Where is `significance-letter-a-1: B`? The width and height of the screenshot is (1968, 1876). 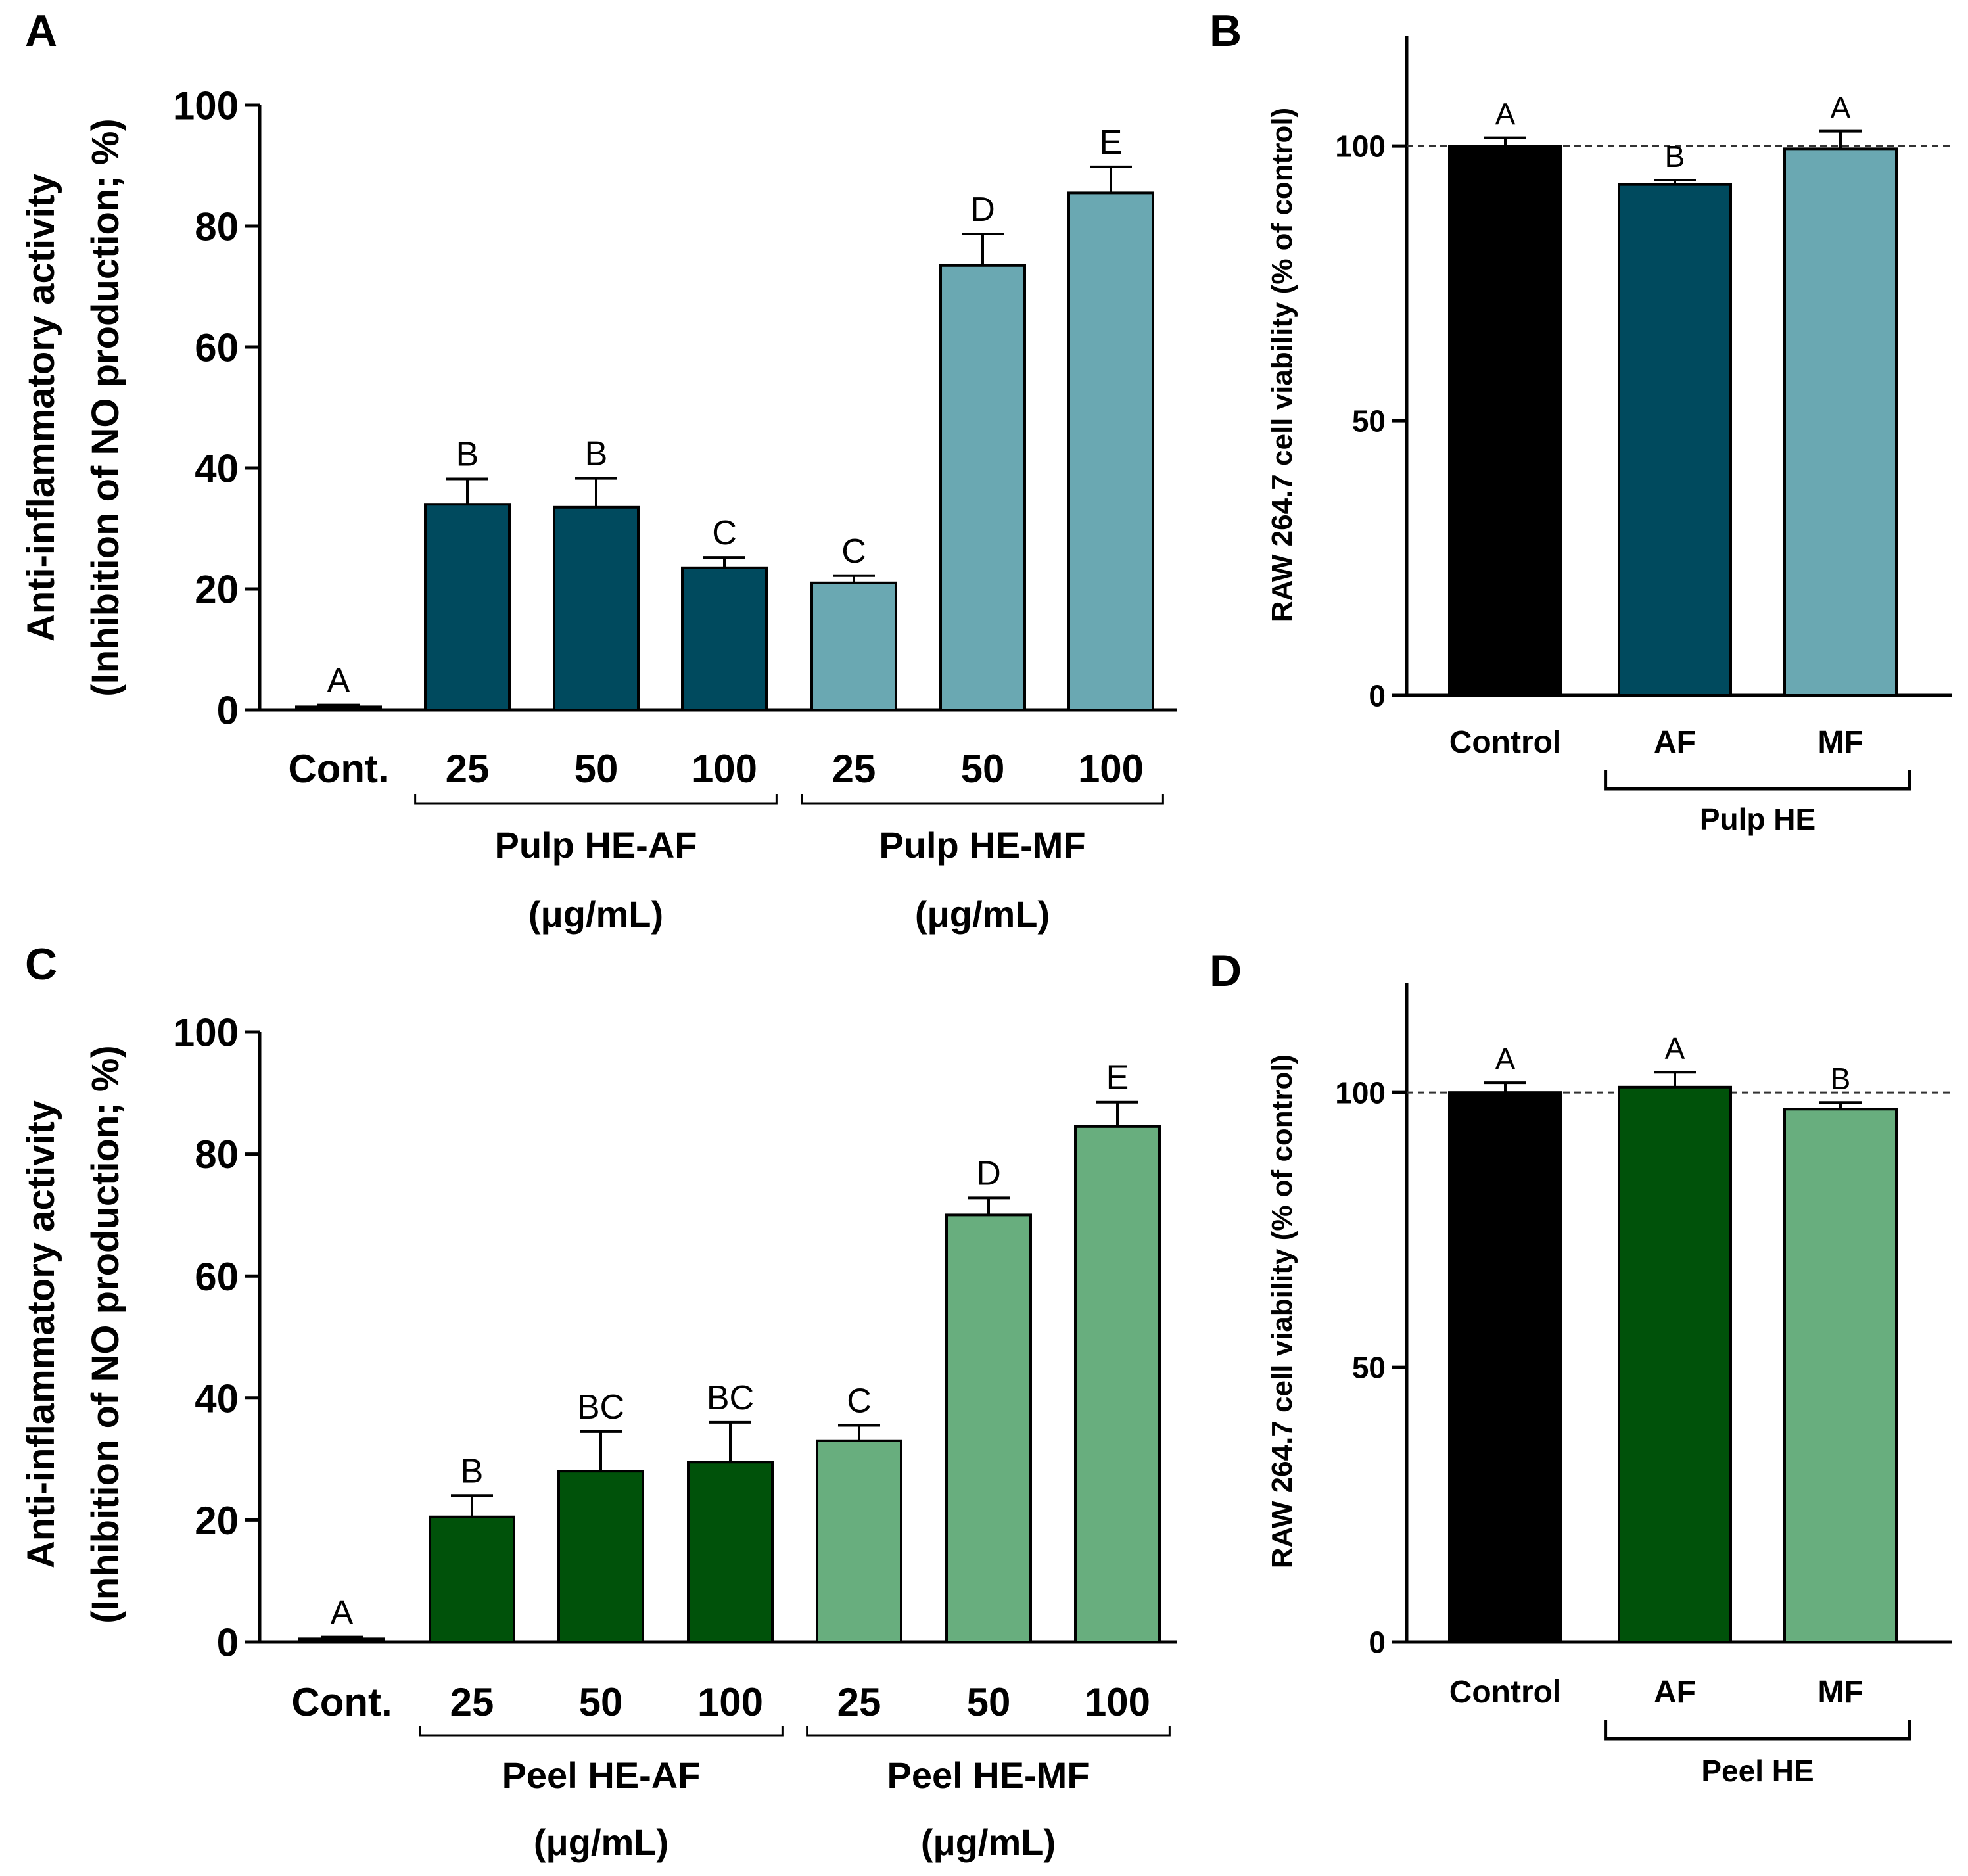 significance-letter-a-1: B is located at coordinates (467, 455).